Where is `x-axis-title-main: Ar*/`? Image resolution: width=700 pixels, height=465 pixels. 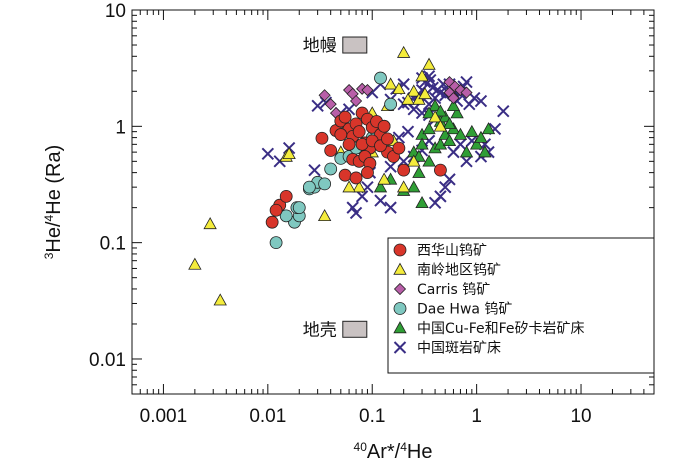
x-axis-title-main: Ar*/ is located at coordinates (384, 452).